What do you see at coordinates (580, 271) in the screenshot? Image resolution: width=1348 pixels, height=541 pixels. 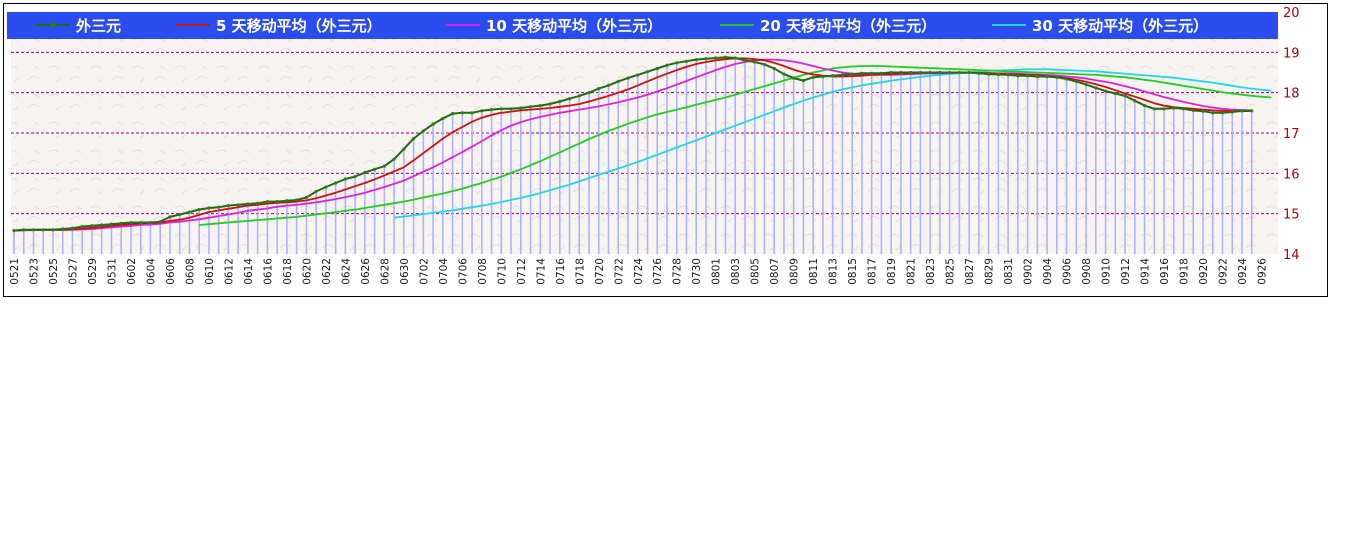 I see `x-tick-label: 0718` at bounding box center [580, 271].